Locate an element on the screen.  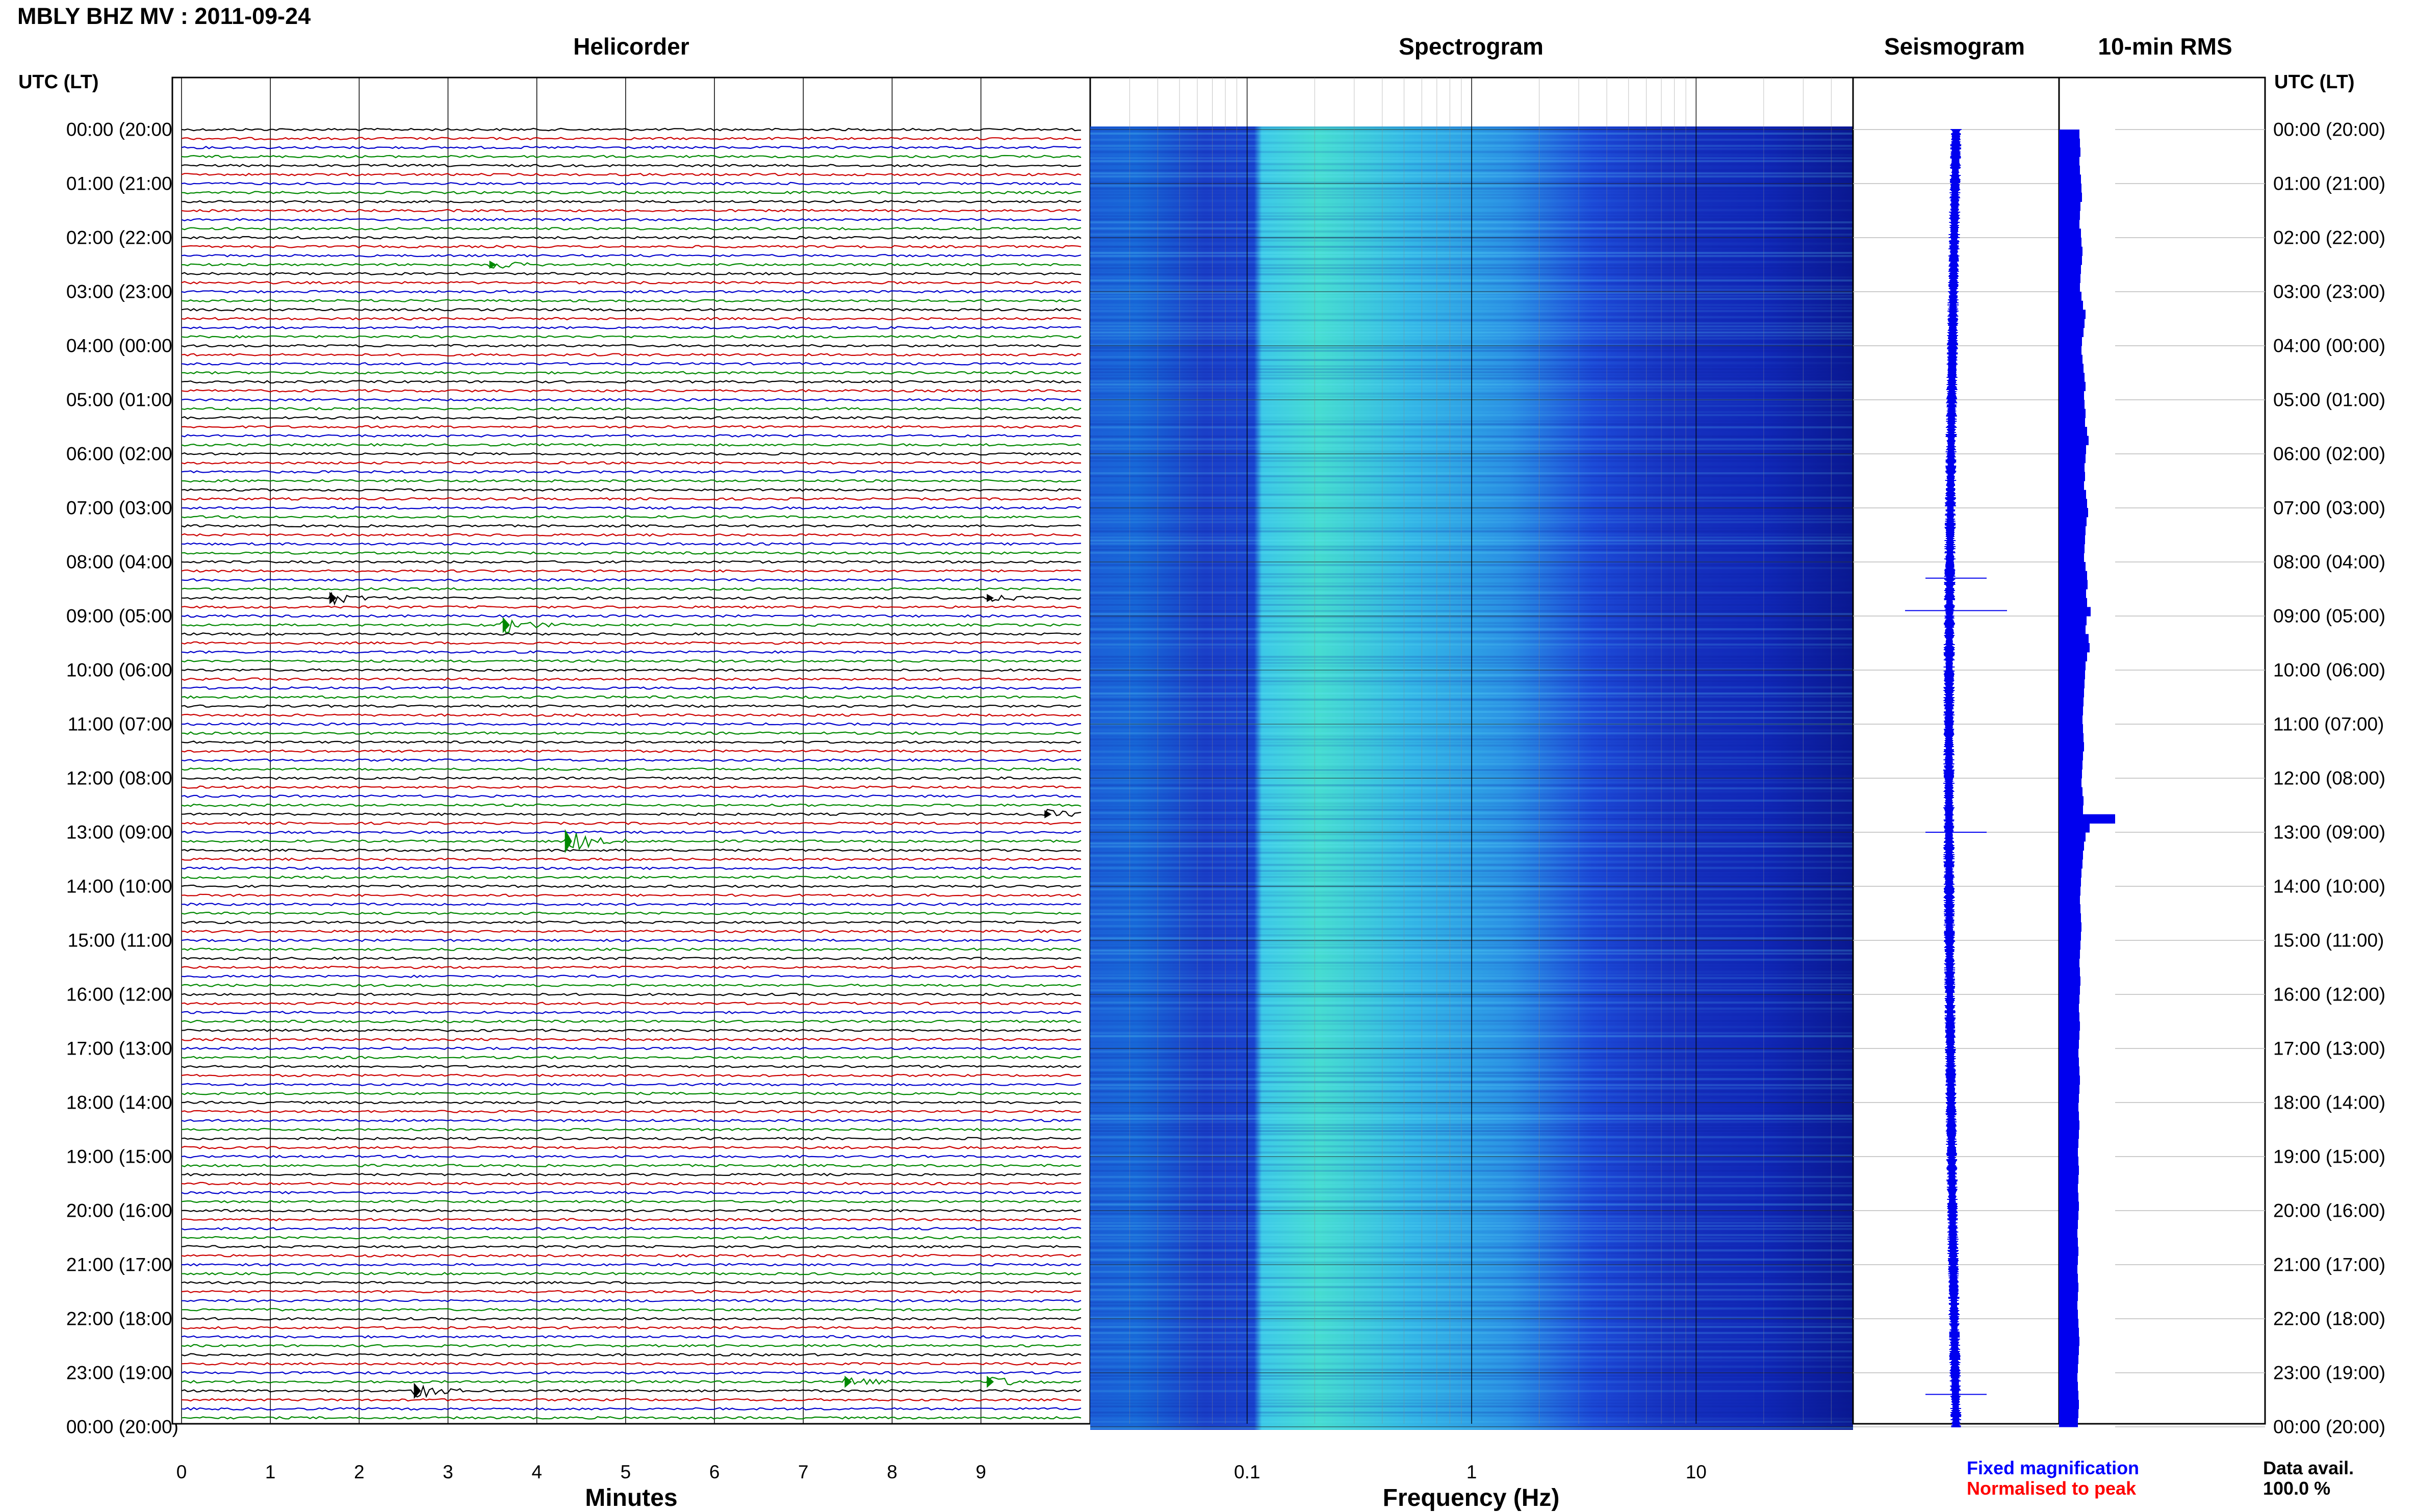
time-label-right: 11:00 (07:00) is located at coordinates (2328, 724).